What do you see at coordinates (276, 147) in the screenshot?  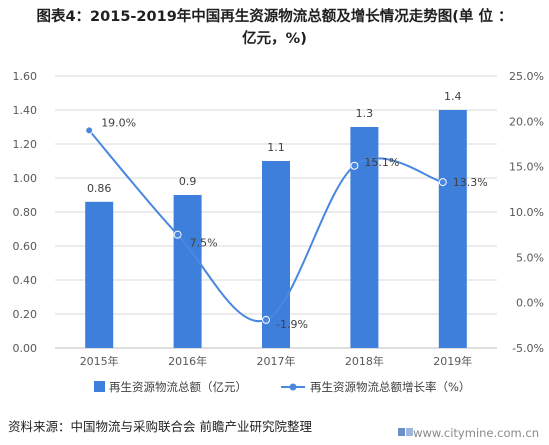 I see `bar-value-label: 1.1` at bounding box center [276, 147].